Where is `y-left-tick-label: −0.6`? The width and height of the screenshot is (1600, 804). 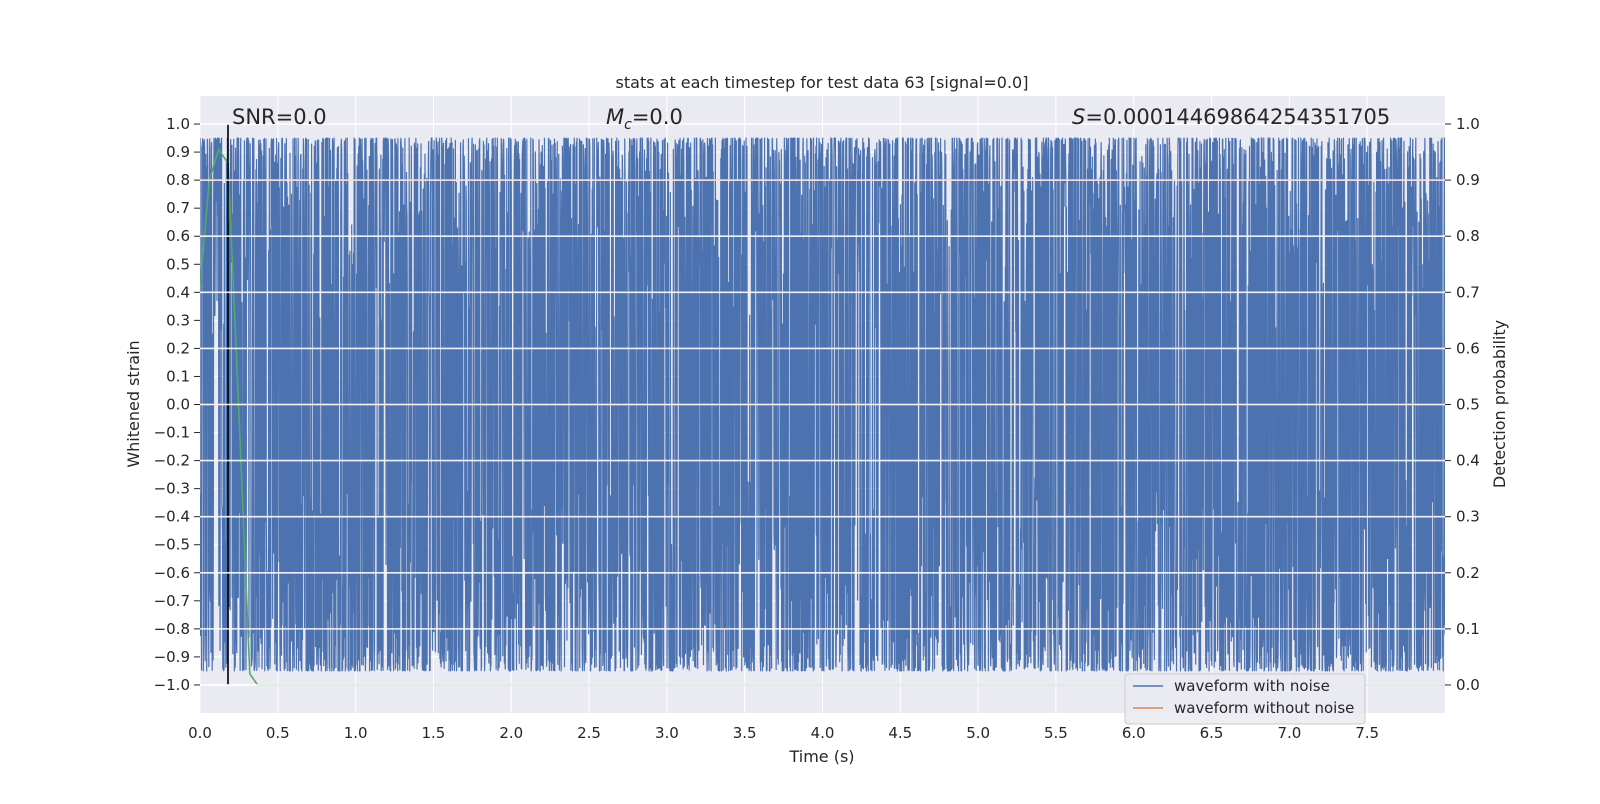 y-left-tick-label: −0.6 is located at coordinates (172, 573).